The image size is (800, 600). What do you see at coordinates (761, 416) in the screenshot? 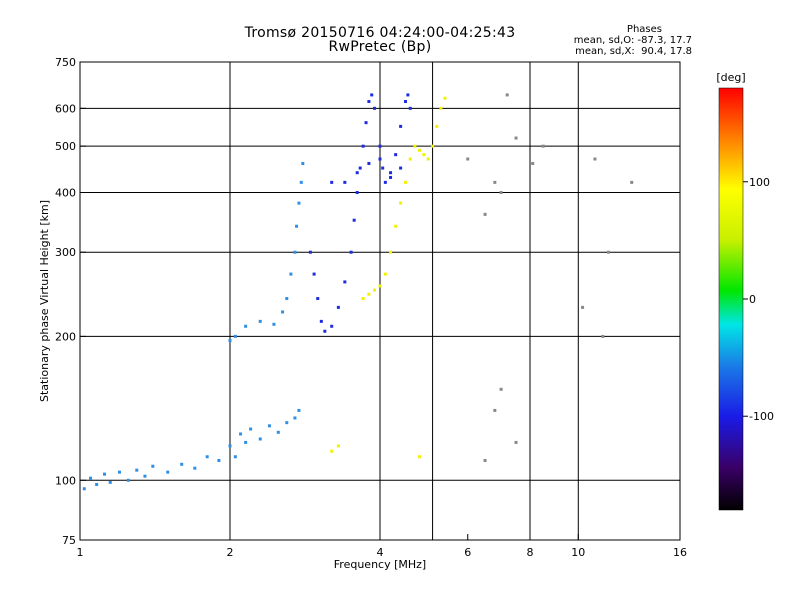
I see `colorbar-tick-label: -100` at bounding box center [761, 416].